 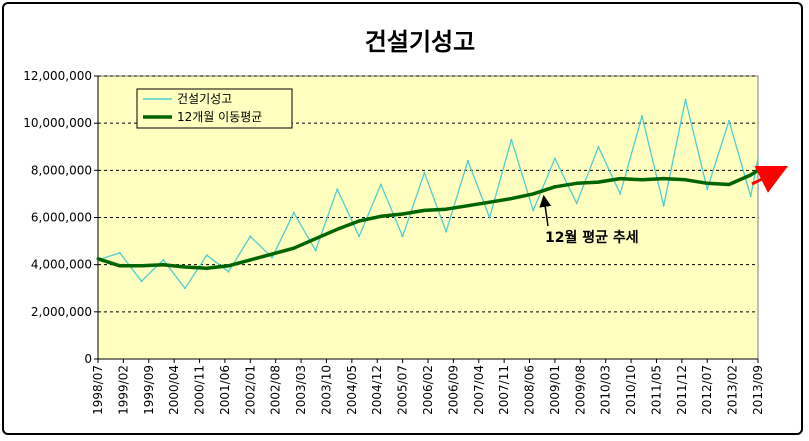 I want to click on x-tick-label: 2002/01, so click(x=250, y=390).